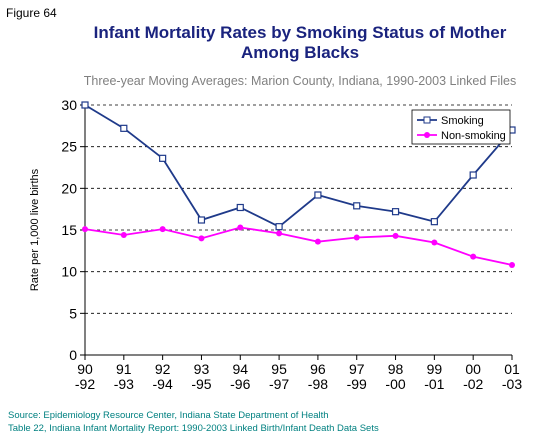  I want to click on x-tick-label: -96, so click(240, 384).